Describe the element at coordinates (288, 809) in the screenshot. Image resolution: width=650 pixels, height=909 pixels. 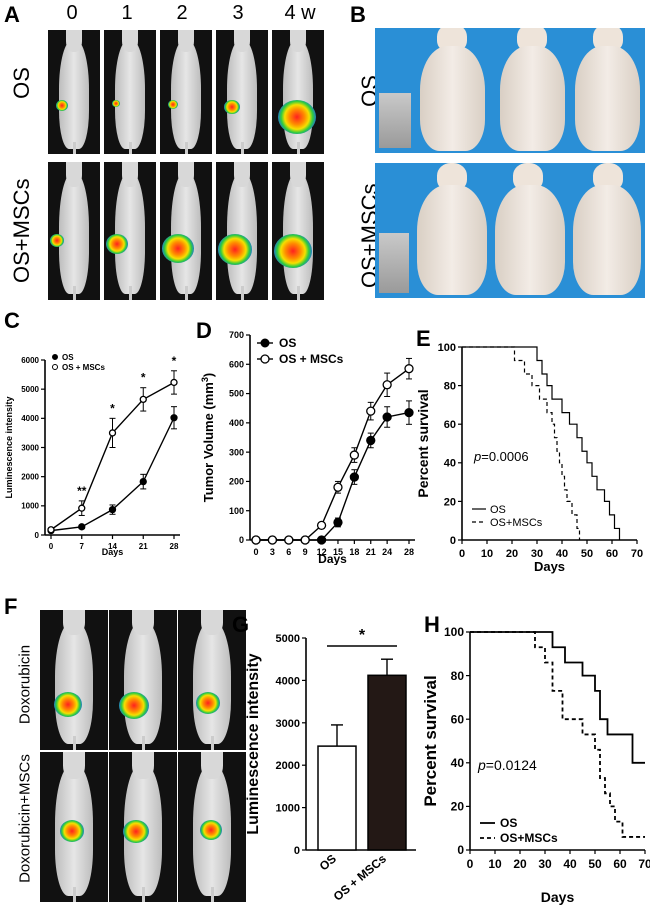
I see `y-tick-label: 1000` at that location.